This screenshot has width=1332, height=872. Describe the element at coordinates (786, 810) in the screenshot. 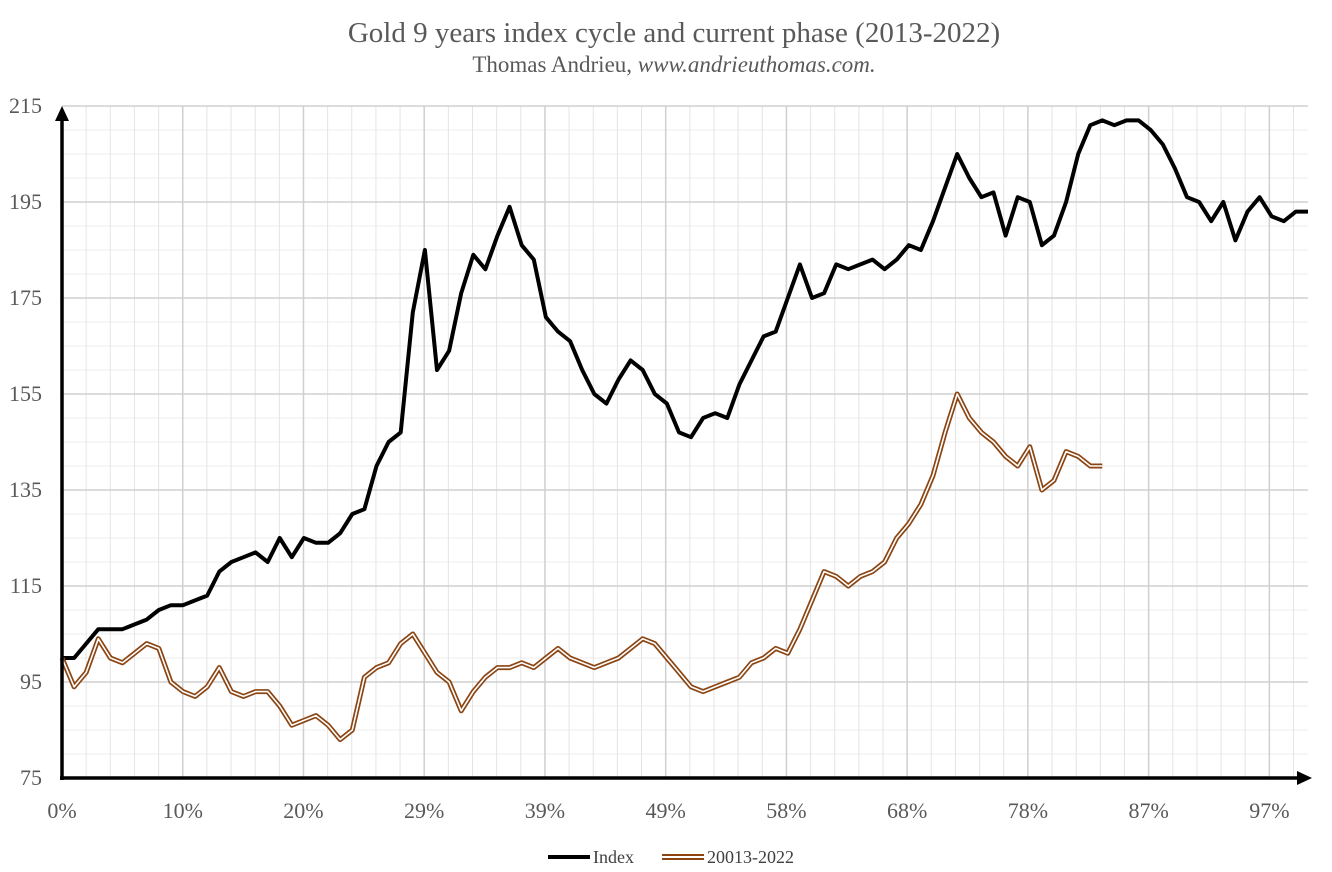

I see `x-tick-label: 58%` at that location.